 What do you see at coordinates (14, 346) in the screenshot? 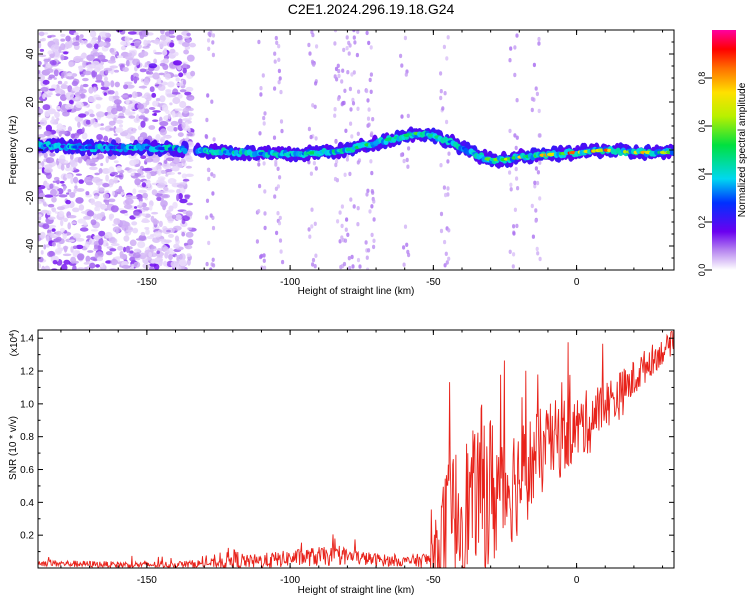
I see `snr-multiplier-base: (x10` at bounding box center [14, 346].